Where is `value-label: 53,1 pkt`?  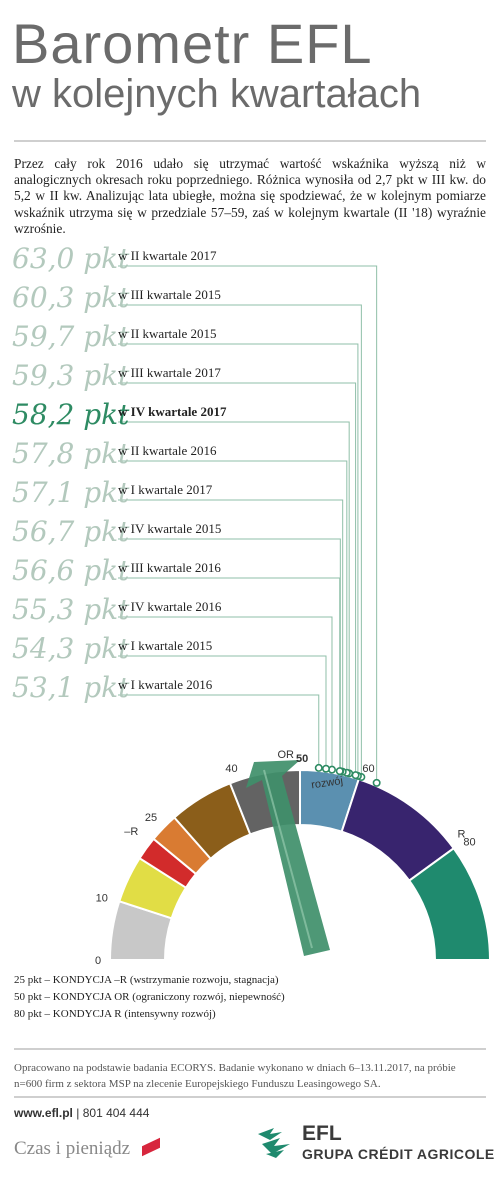
value-label: 53,1 pkt is located at coordinates (71, 687).